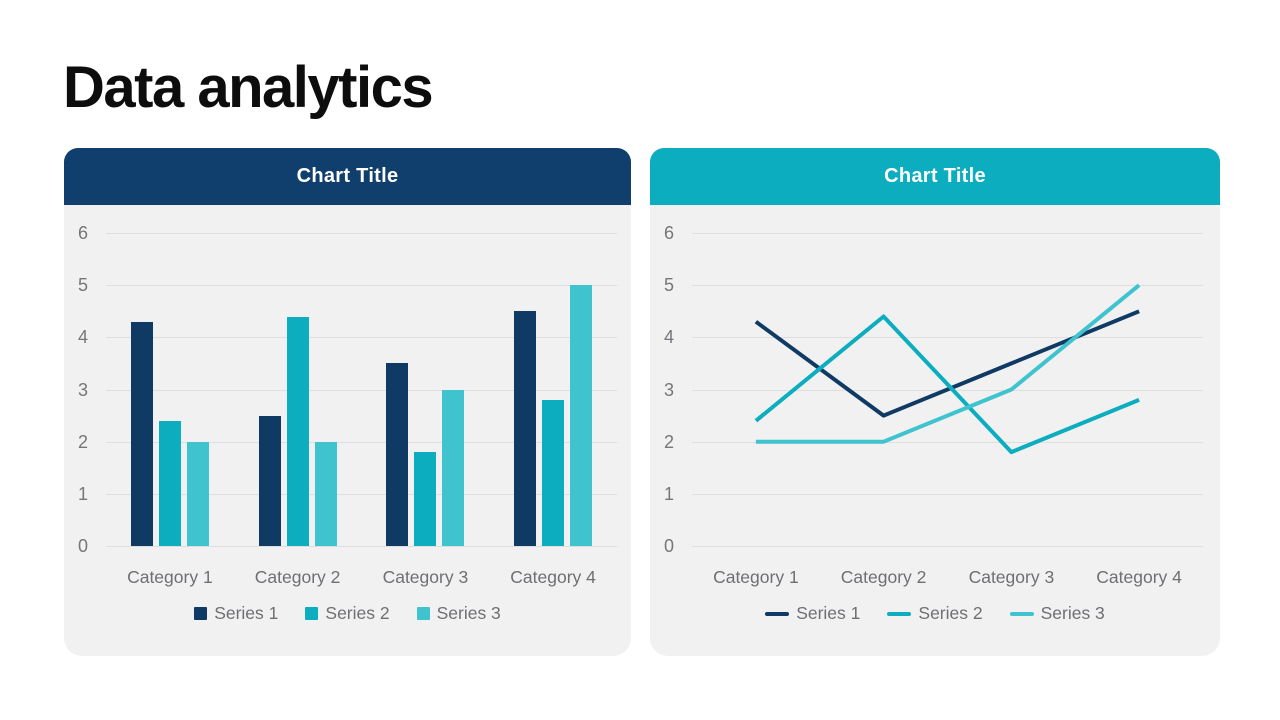 The height and width of the screenshot is (720, 1280). I want to click on line-chart-header: Chart Title, so click(935, 176).